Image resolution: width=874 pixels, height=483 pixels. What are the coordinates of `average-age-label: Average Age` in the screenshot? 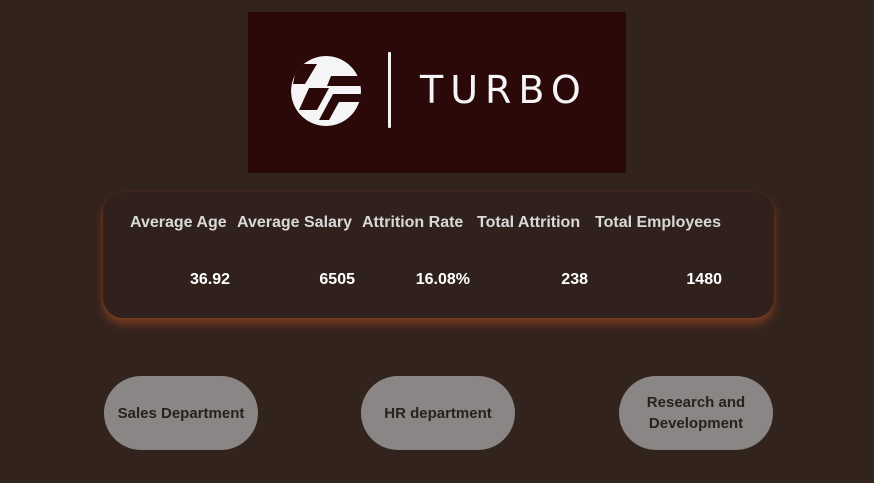 It's located at (178, 222).